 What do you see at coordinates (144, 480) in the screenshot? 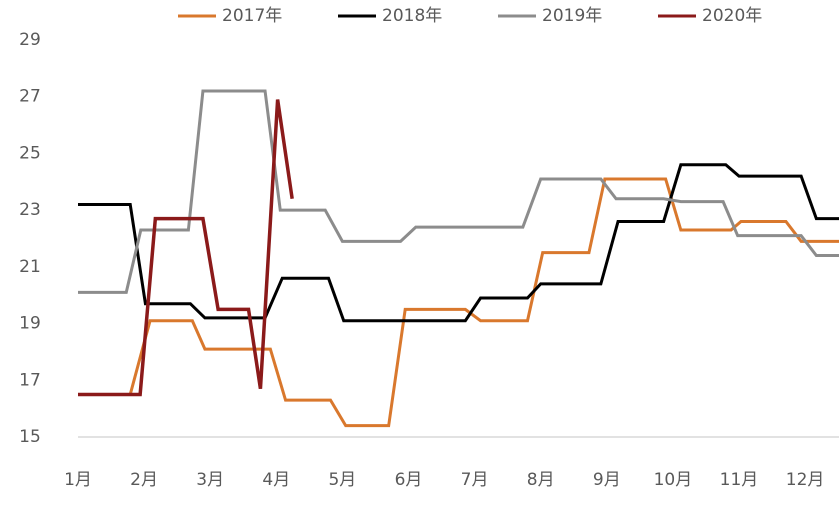
I see `x-tick-label: 2月` at bounding box center [144, 480].